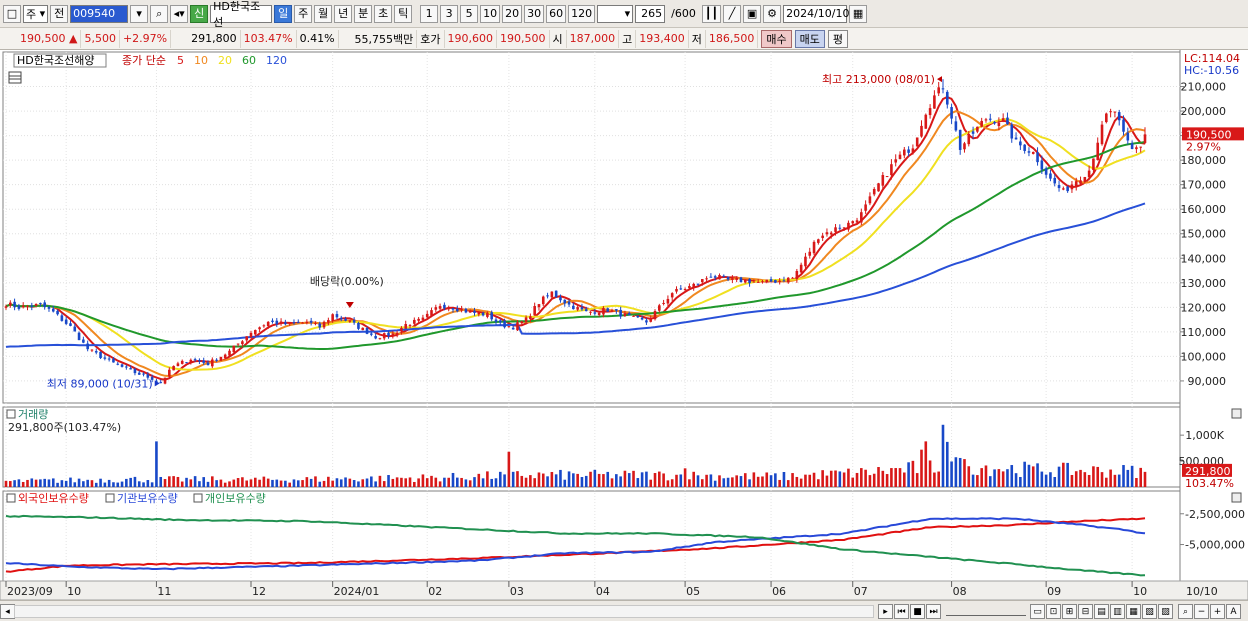 Image resolution: width=1248 pixels, height=621 pixels. I want to click on tool-c-icon: ⊞, so click(1069, 611).